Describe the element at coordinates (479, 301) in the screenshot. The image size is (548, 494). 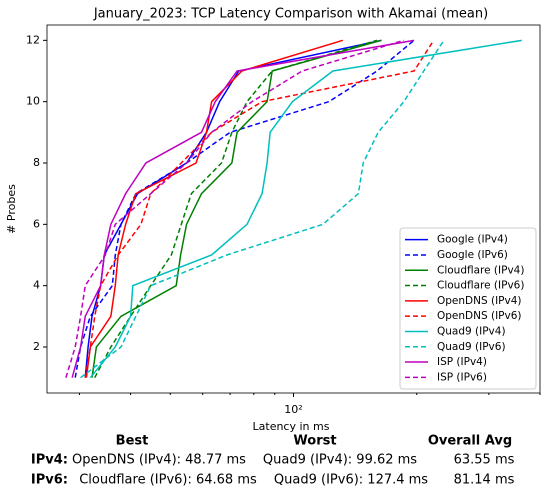
I see `legend-label: OpenDNS (IPv4)` at that location.